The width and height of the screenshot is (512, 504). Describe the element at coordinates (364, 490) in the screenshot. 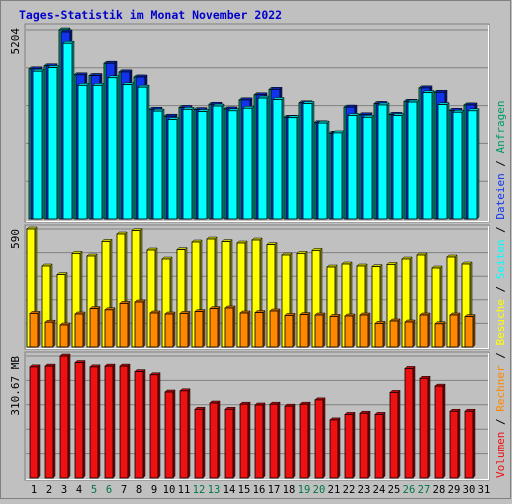

I see `x-tick-label-day-23: 23` at that location.